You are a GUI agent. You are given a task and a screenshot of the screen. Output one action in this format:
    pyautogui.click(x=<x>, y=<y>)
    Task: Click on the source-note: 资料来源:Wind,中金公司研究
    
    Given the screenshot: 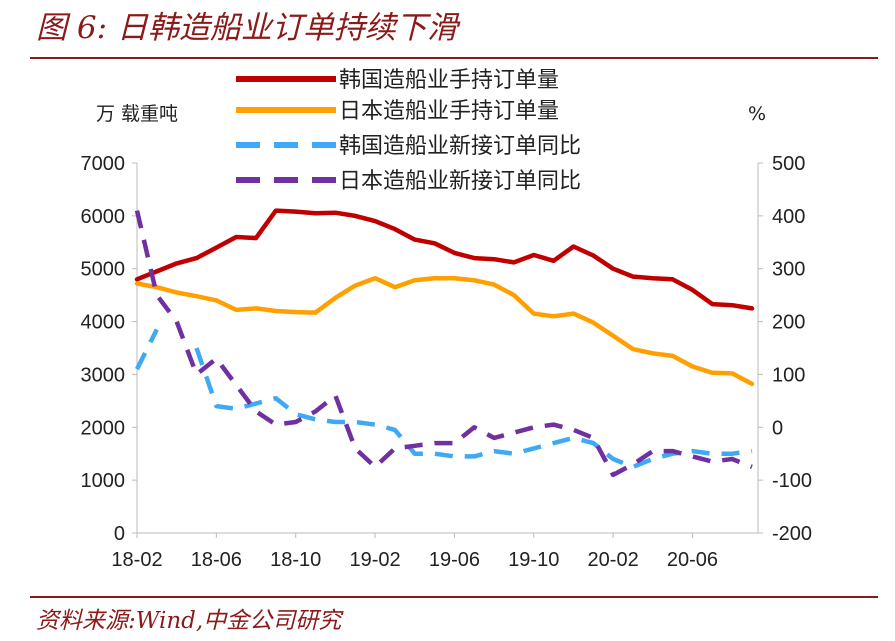 What is the action you would take?
    pyautogui.click(x=189, y=621)
    